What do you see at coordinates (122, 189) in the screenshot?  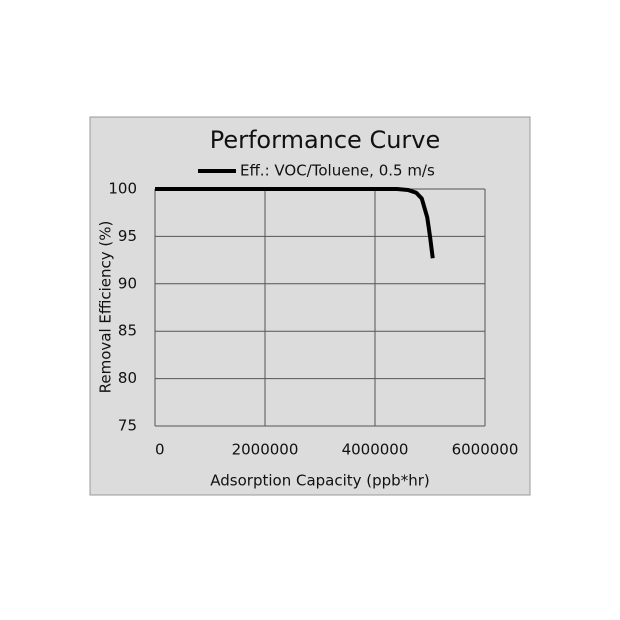 I see `y-tick-label: 100` at bounding box center [122, 189].